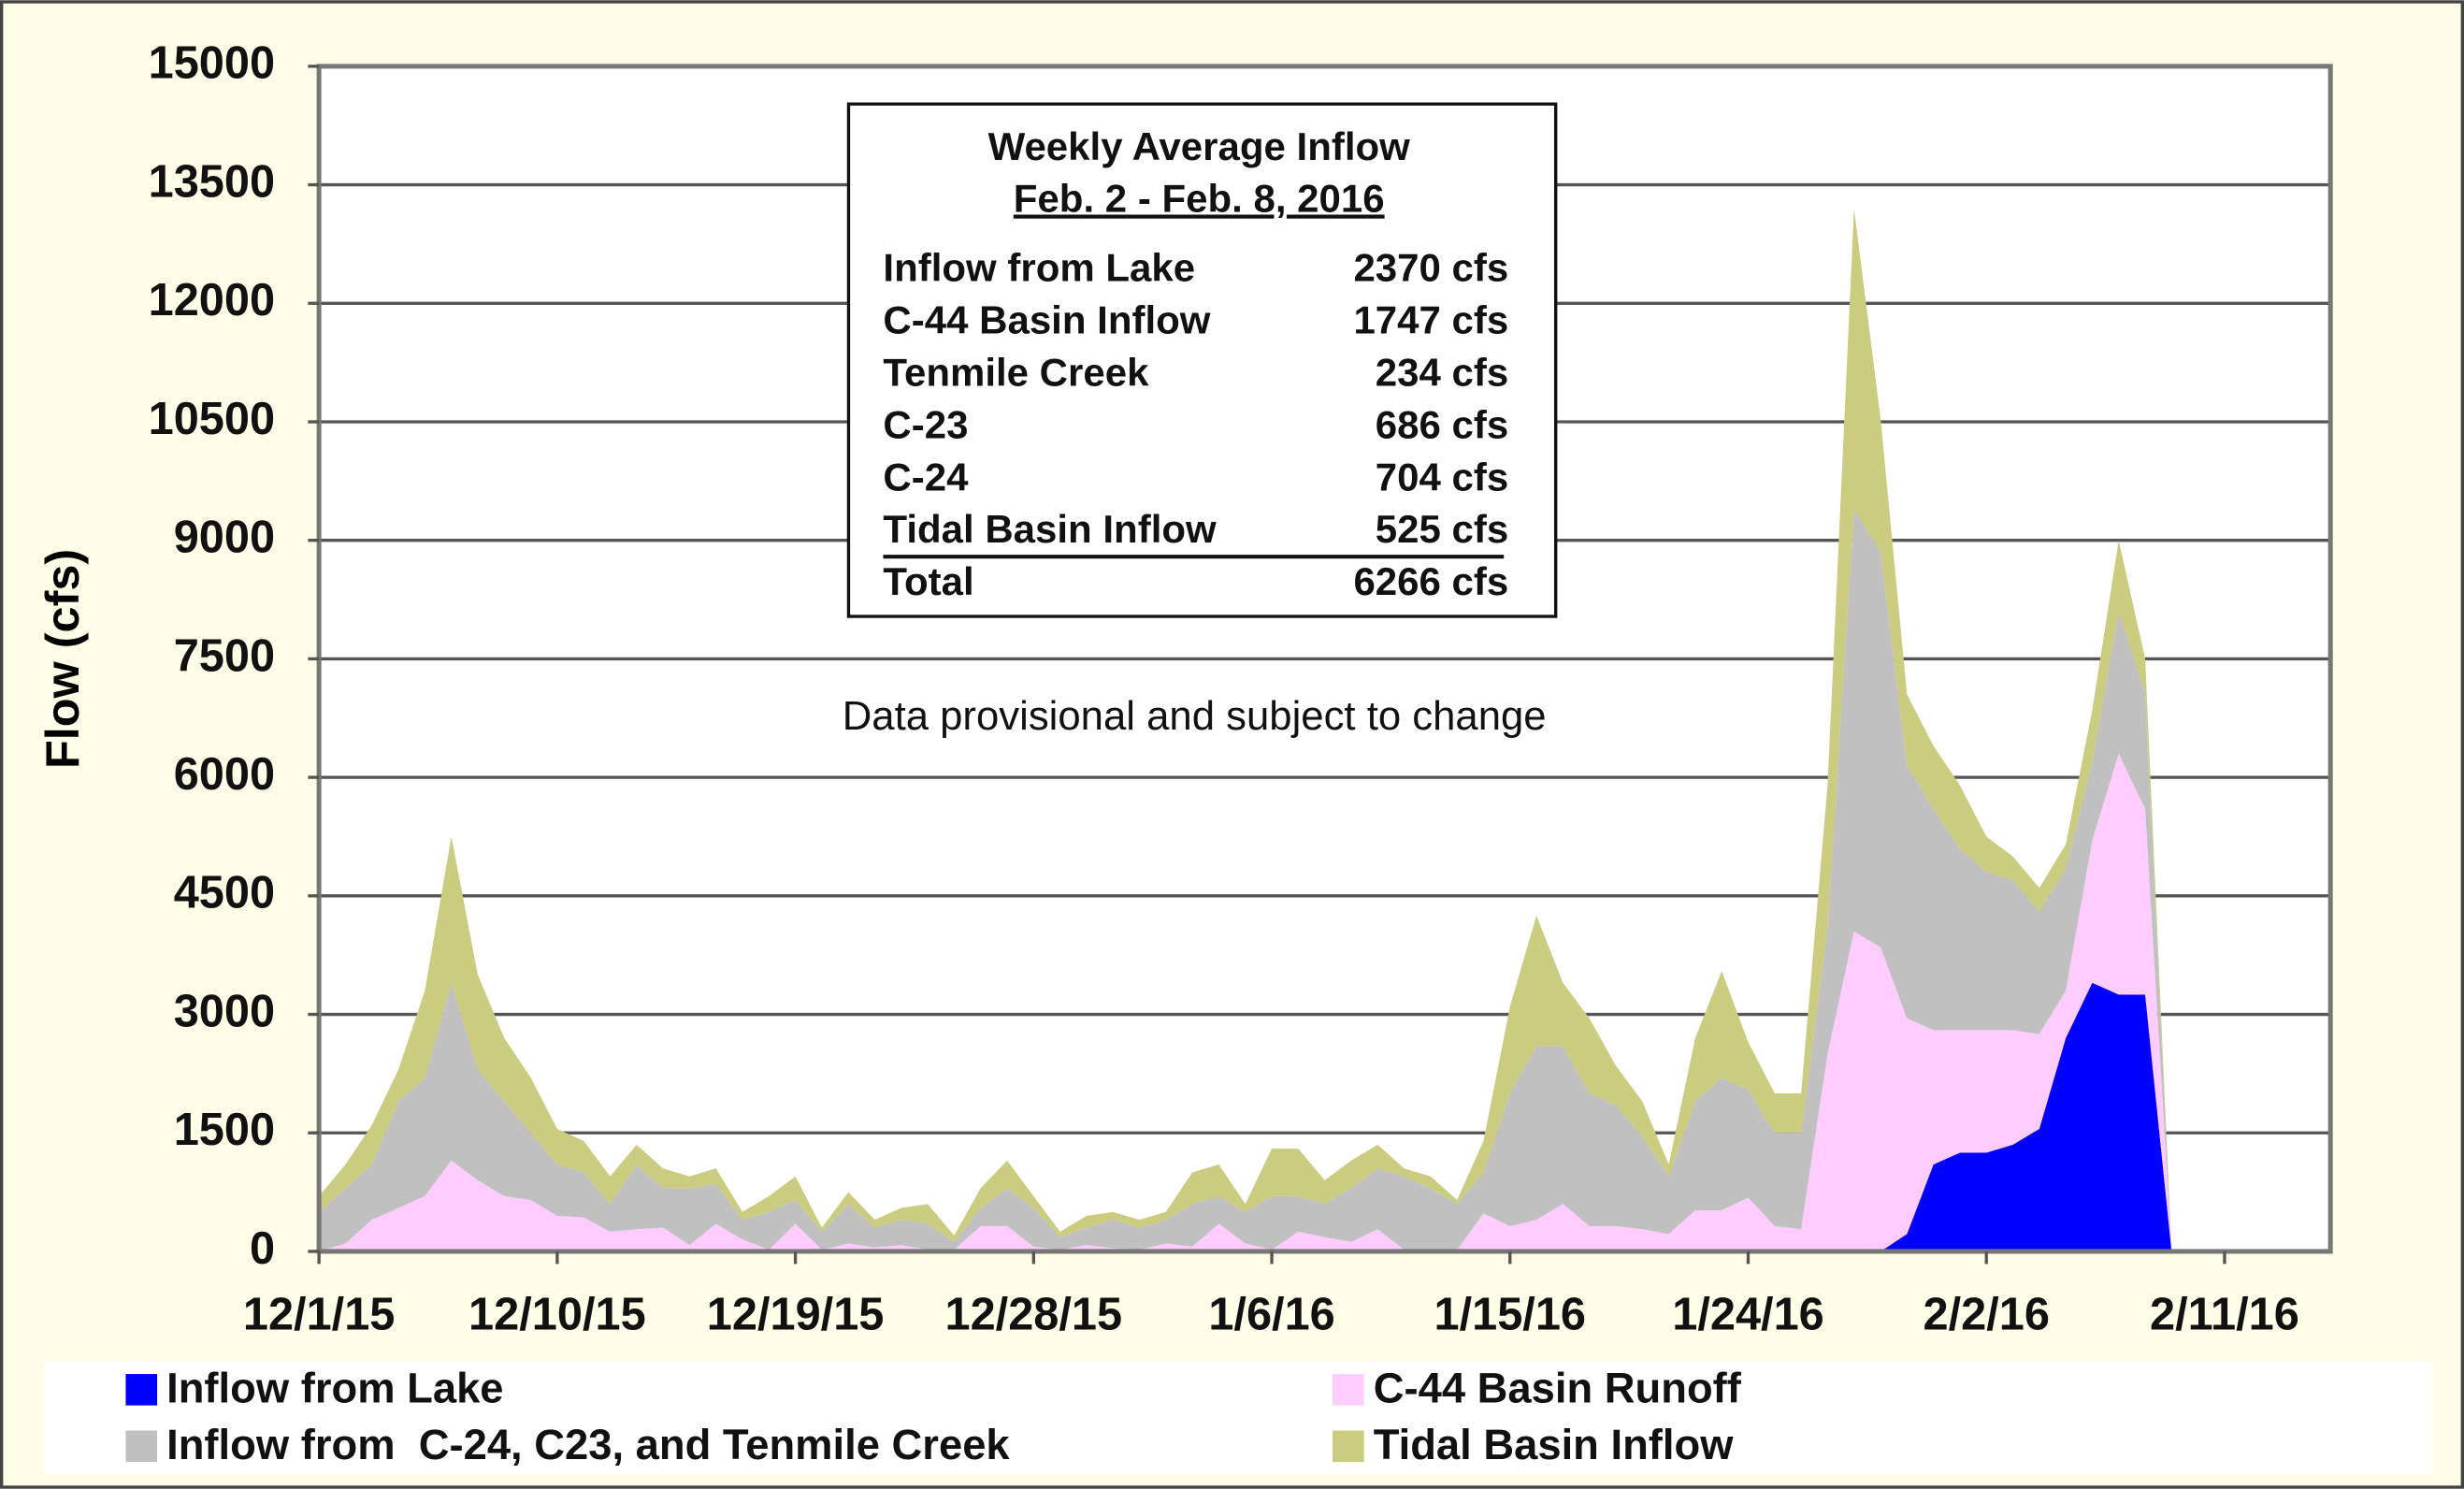 The width and height of the screenshot is (2464, 1489). I want to click on x-tick-label: 1/6/16, so click(1271, 1314).